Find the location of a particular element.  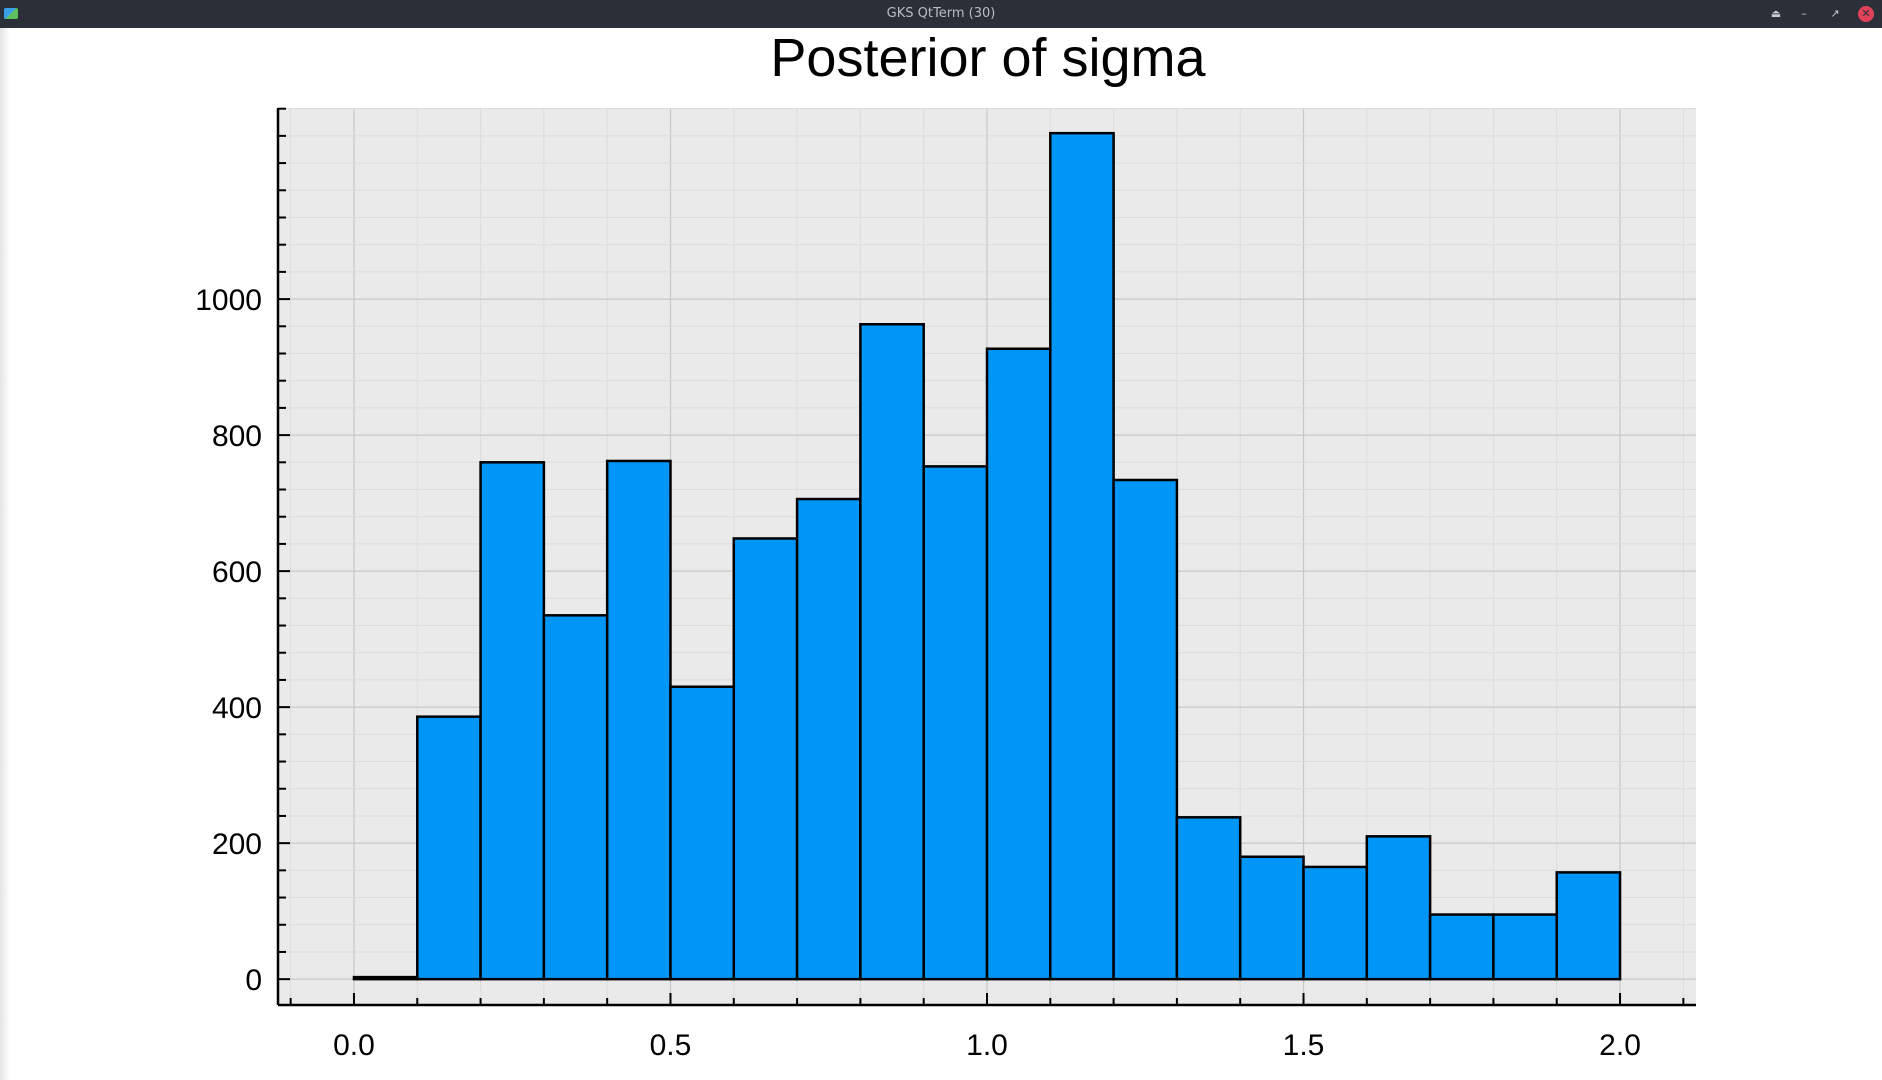

window-title: GKS QtTerm (30) is located at coordinates (941, 13).